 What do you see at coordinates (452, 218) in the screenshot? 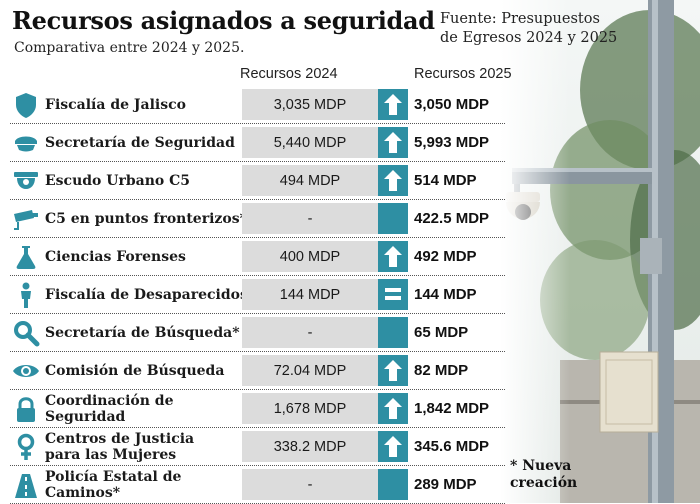
I see `value-2025: 422.5 MDP` at bounding box center [452, 218].